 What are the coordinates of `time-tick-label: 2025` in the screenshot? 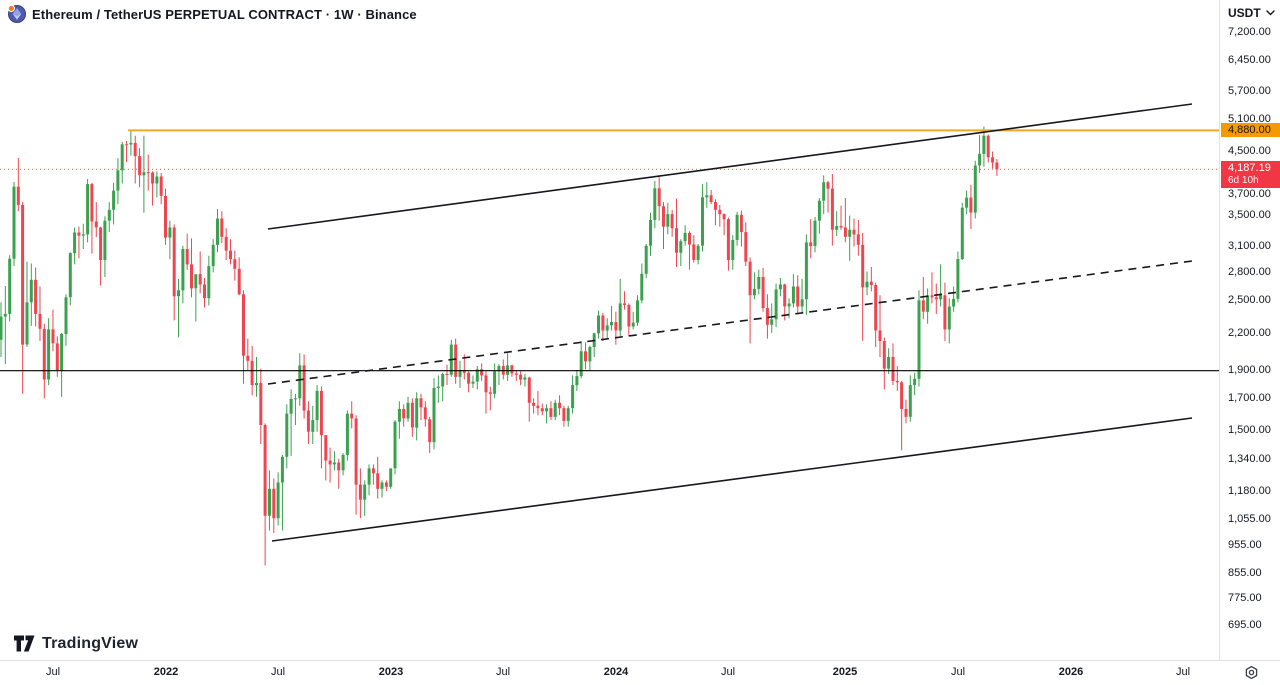 It's located at (845, 672).